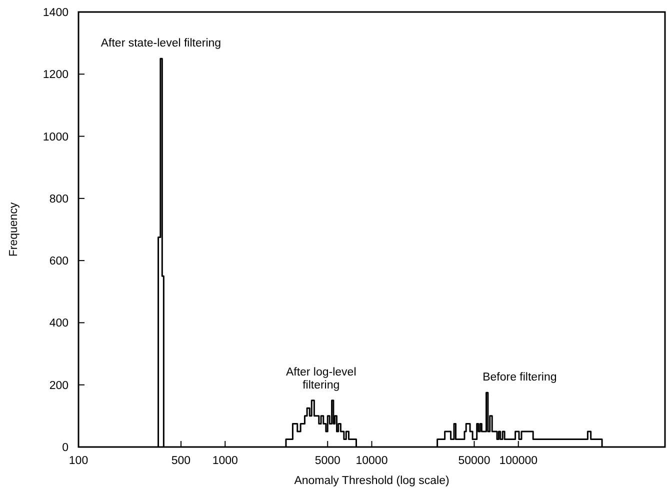  Describe the element at coordinates (372, 461) in the screenshot. I see `x-tick-label: 10000` at that location.